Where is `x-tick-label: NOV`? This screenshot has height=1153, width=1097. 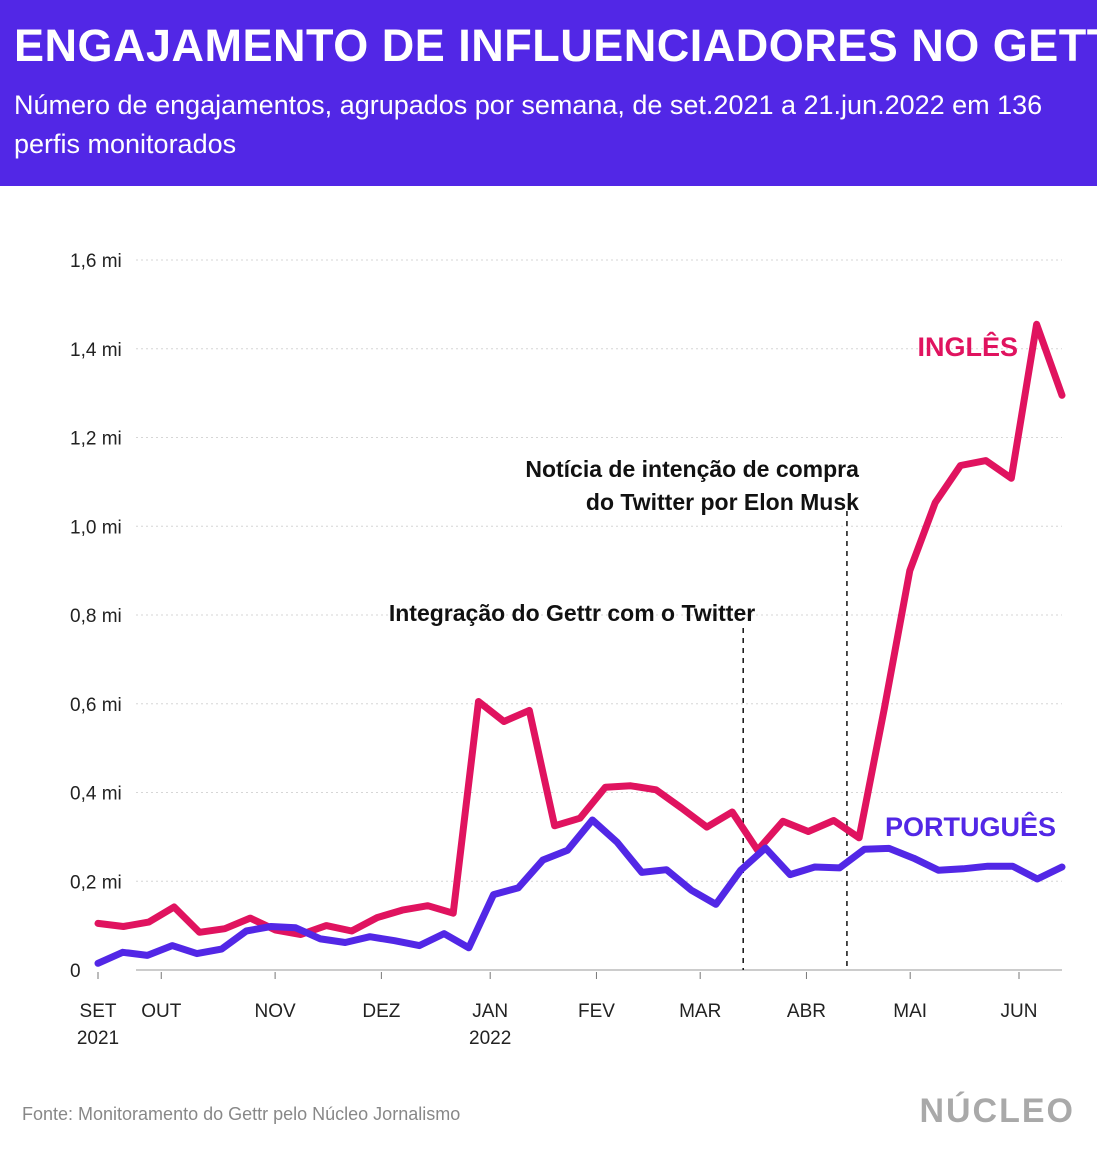
x-tick-label: NOV is located at coordinates (276, 1011).